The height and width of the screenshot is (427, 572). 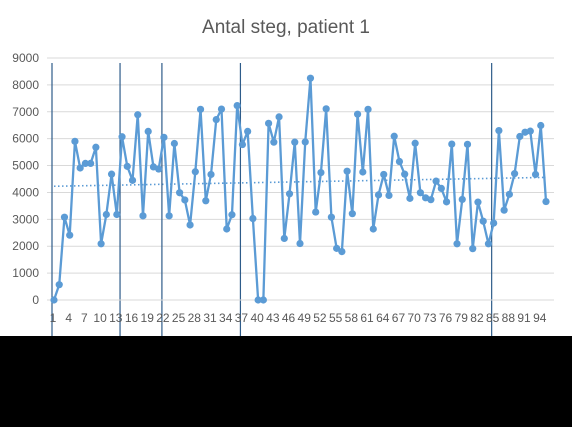 I want to click on x-tick-label: 79, so click(x=462, y=318).